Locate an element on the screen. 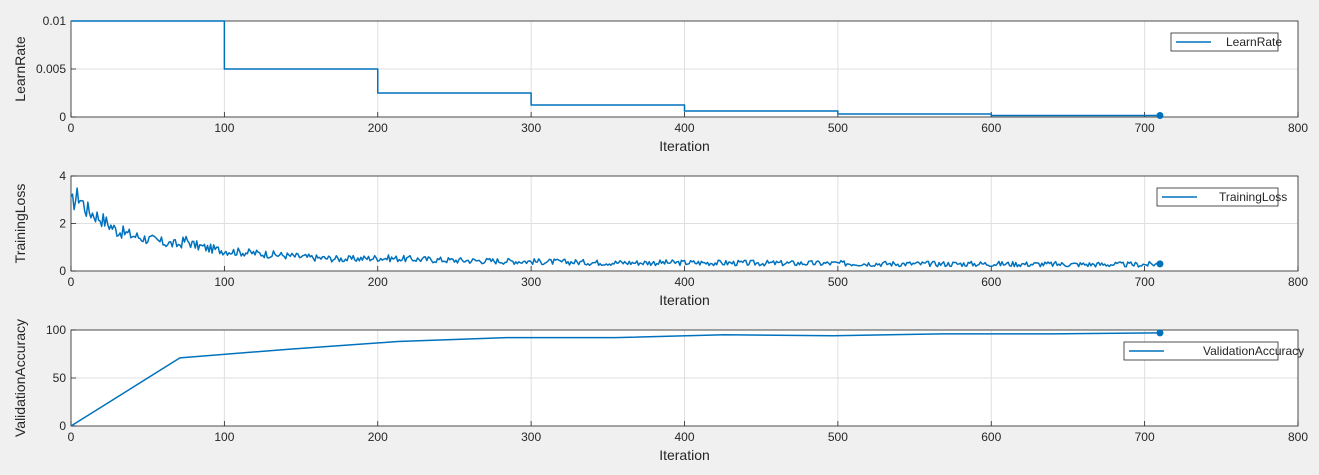 Image resolution: width=1319 pixels, height=475 pixels. y-tick-label: 2 is located at coordinates (62, 224).